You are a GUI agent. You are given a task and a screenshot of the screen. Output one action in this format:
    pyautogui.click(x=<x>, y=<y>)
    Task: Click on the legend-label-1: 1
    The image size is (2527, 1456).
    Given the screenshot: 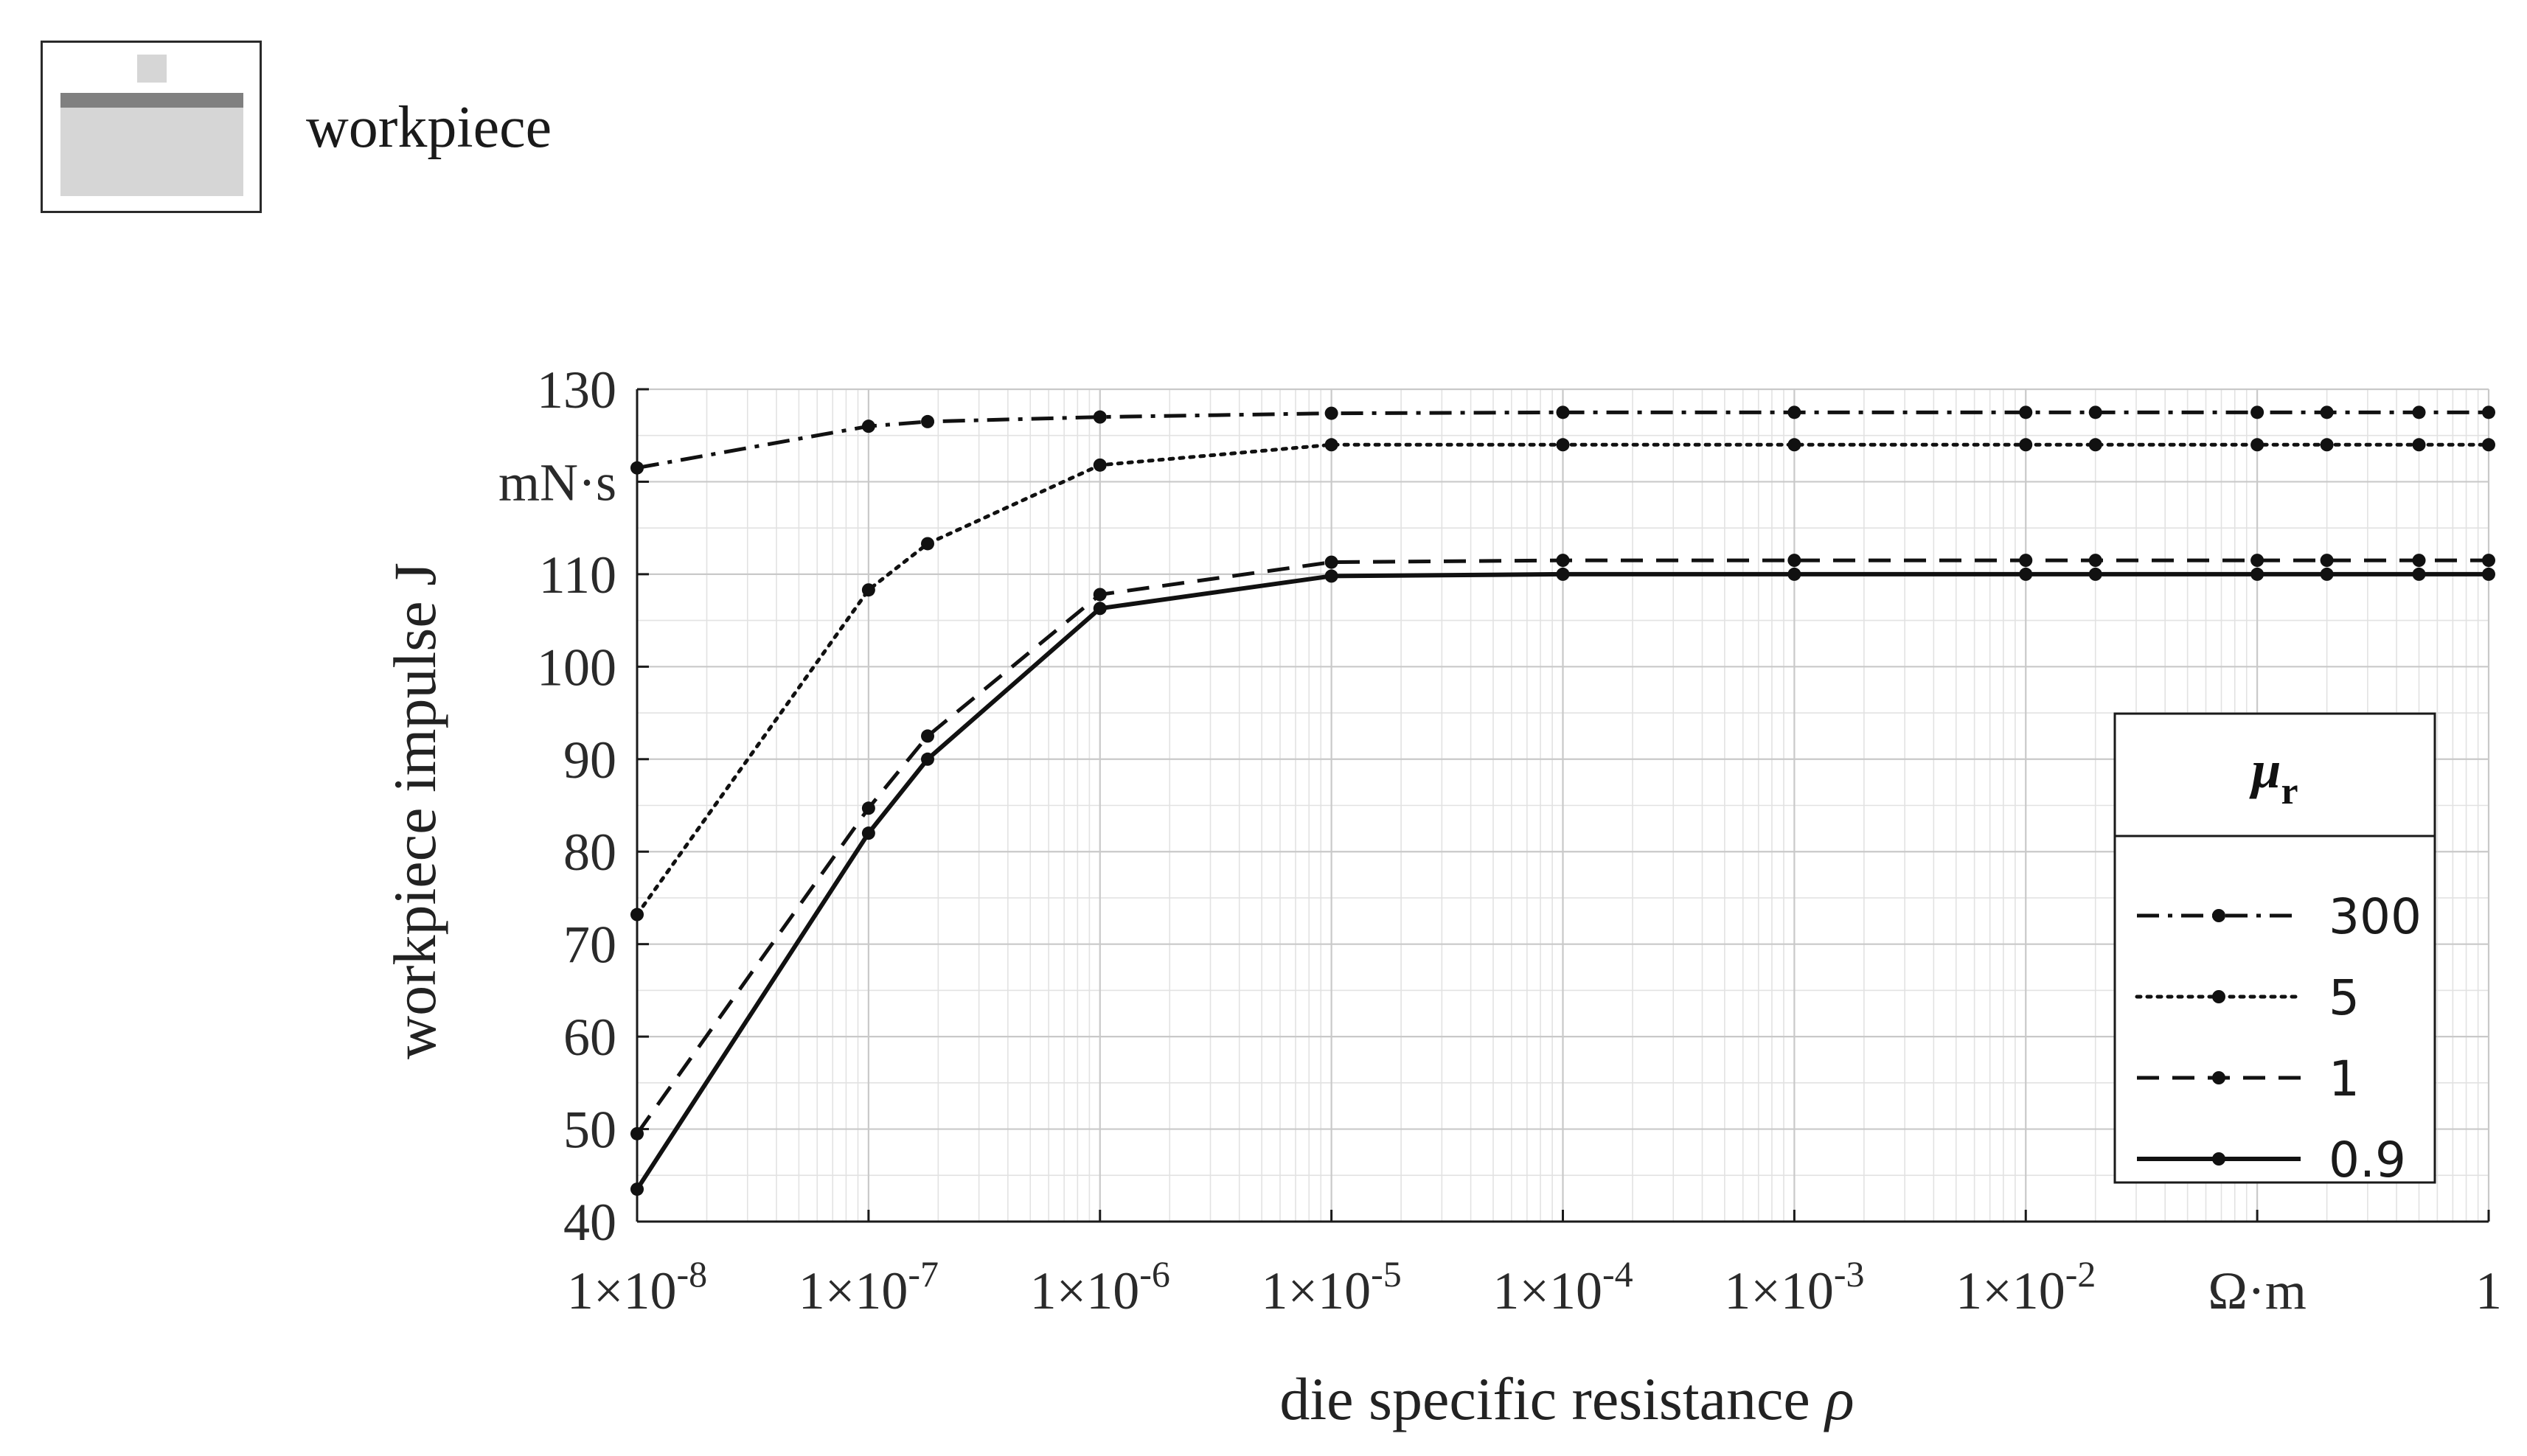 What is the action you would take?
    pyautogui.click(x=2344, y=1079)
    